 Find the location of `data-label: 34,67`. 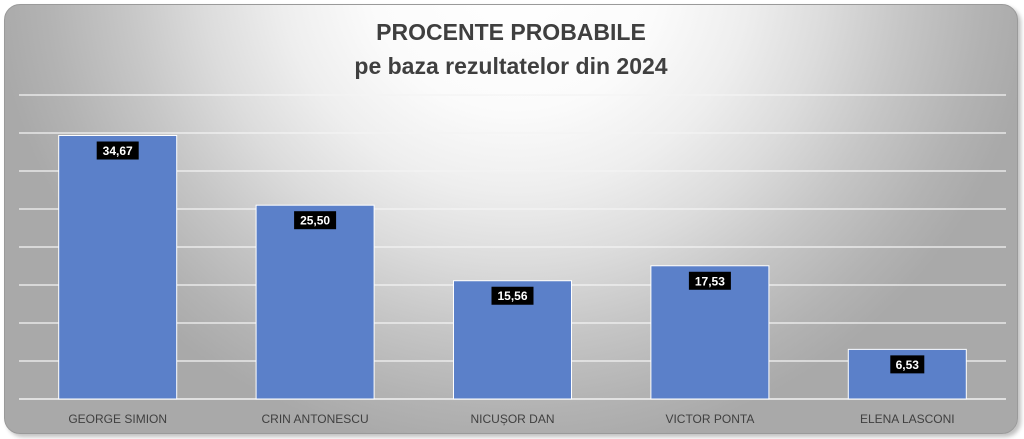

data-label: 34,67 is located at coordinates (118, 151).